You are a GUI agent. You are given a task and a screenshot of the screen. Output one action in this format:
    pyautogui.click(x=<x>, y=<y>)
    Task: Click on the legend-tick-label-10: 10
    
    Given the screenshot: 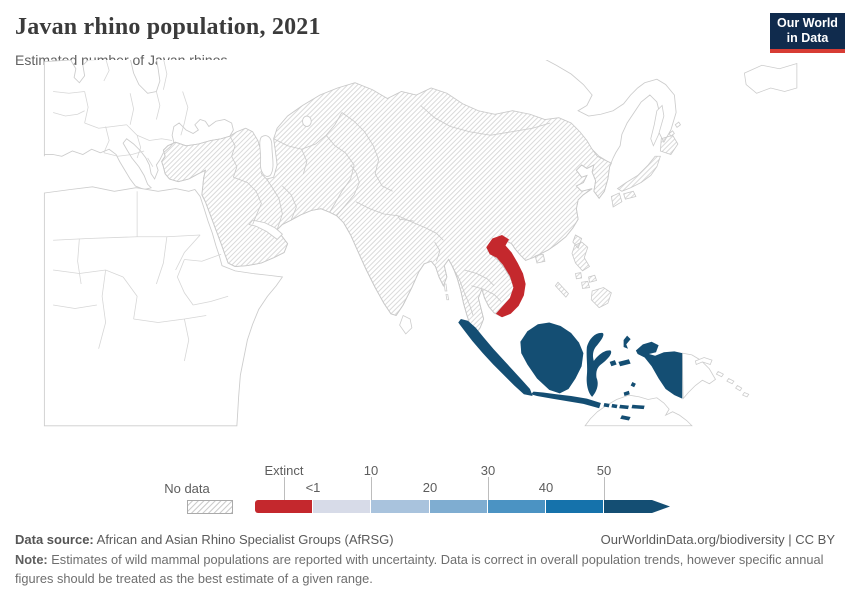 What is the action you would take?
    pyautogui.click(x=371, y=470)
    